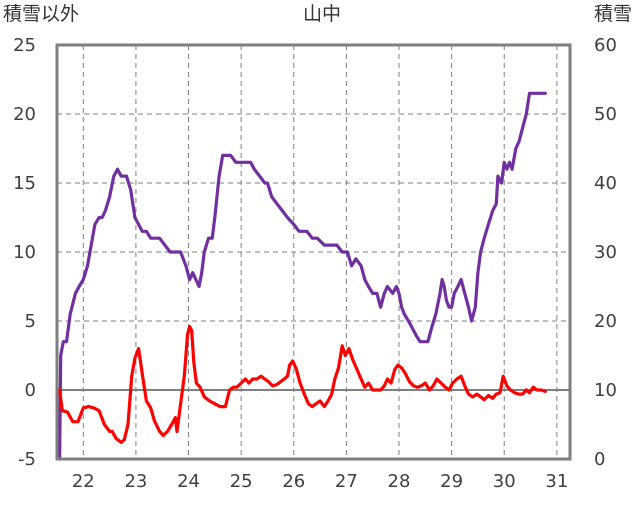  I want to click on left-tick-label: 20, so click(24, 114).